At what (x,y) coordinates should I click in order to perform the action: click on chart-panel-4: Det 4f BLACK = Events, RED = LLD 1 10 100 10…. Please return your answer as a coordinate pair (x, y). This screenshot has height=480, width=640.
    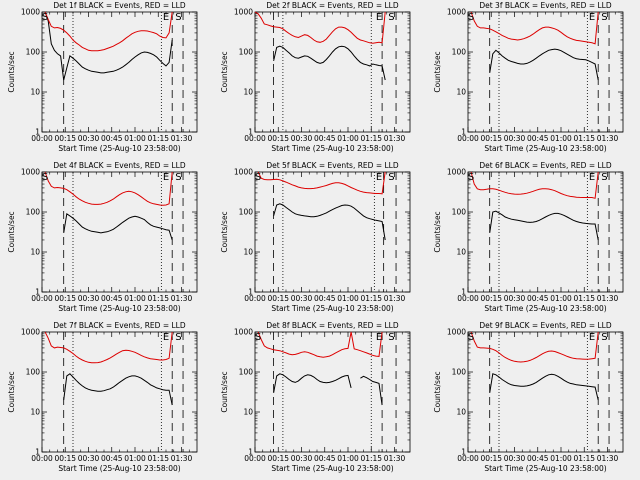
    Looking at the image, I should click on (102, 237).